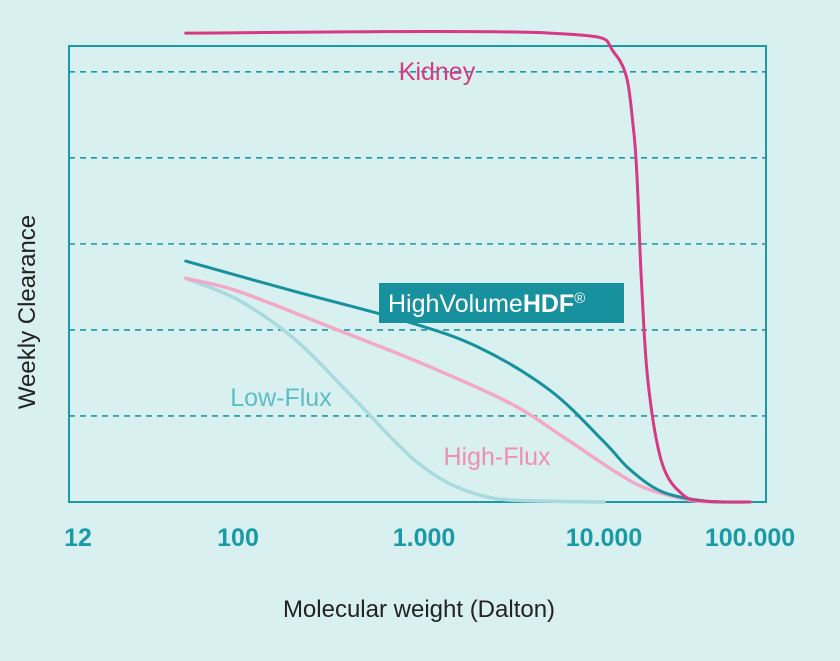 The width and height of the screenshot is (840, 661). I want to click on registered-mark: ®, so click(579, 298).